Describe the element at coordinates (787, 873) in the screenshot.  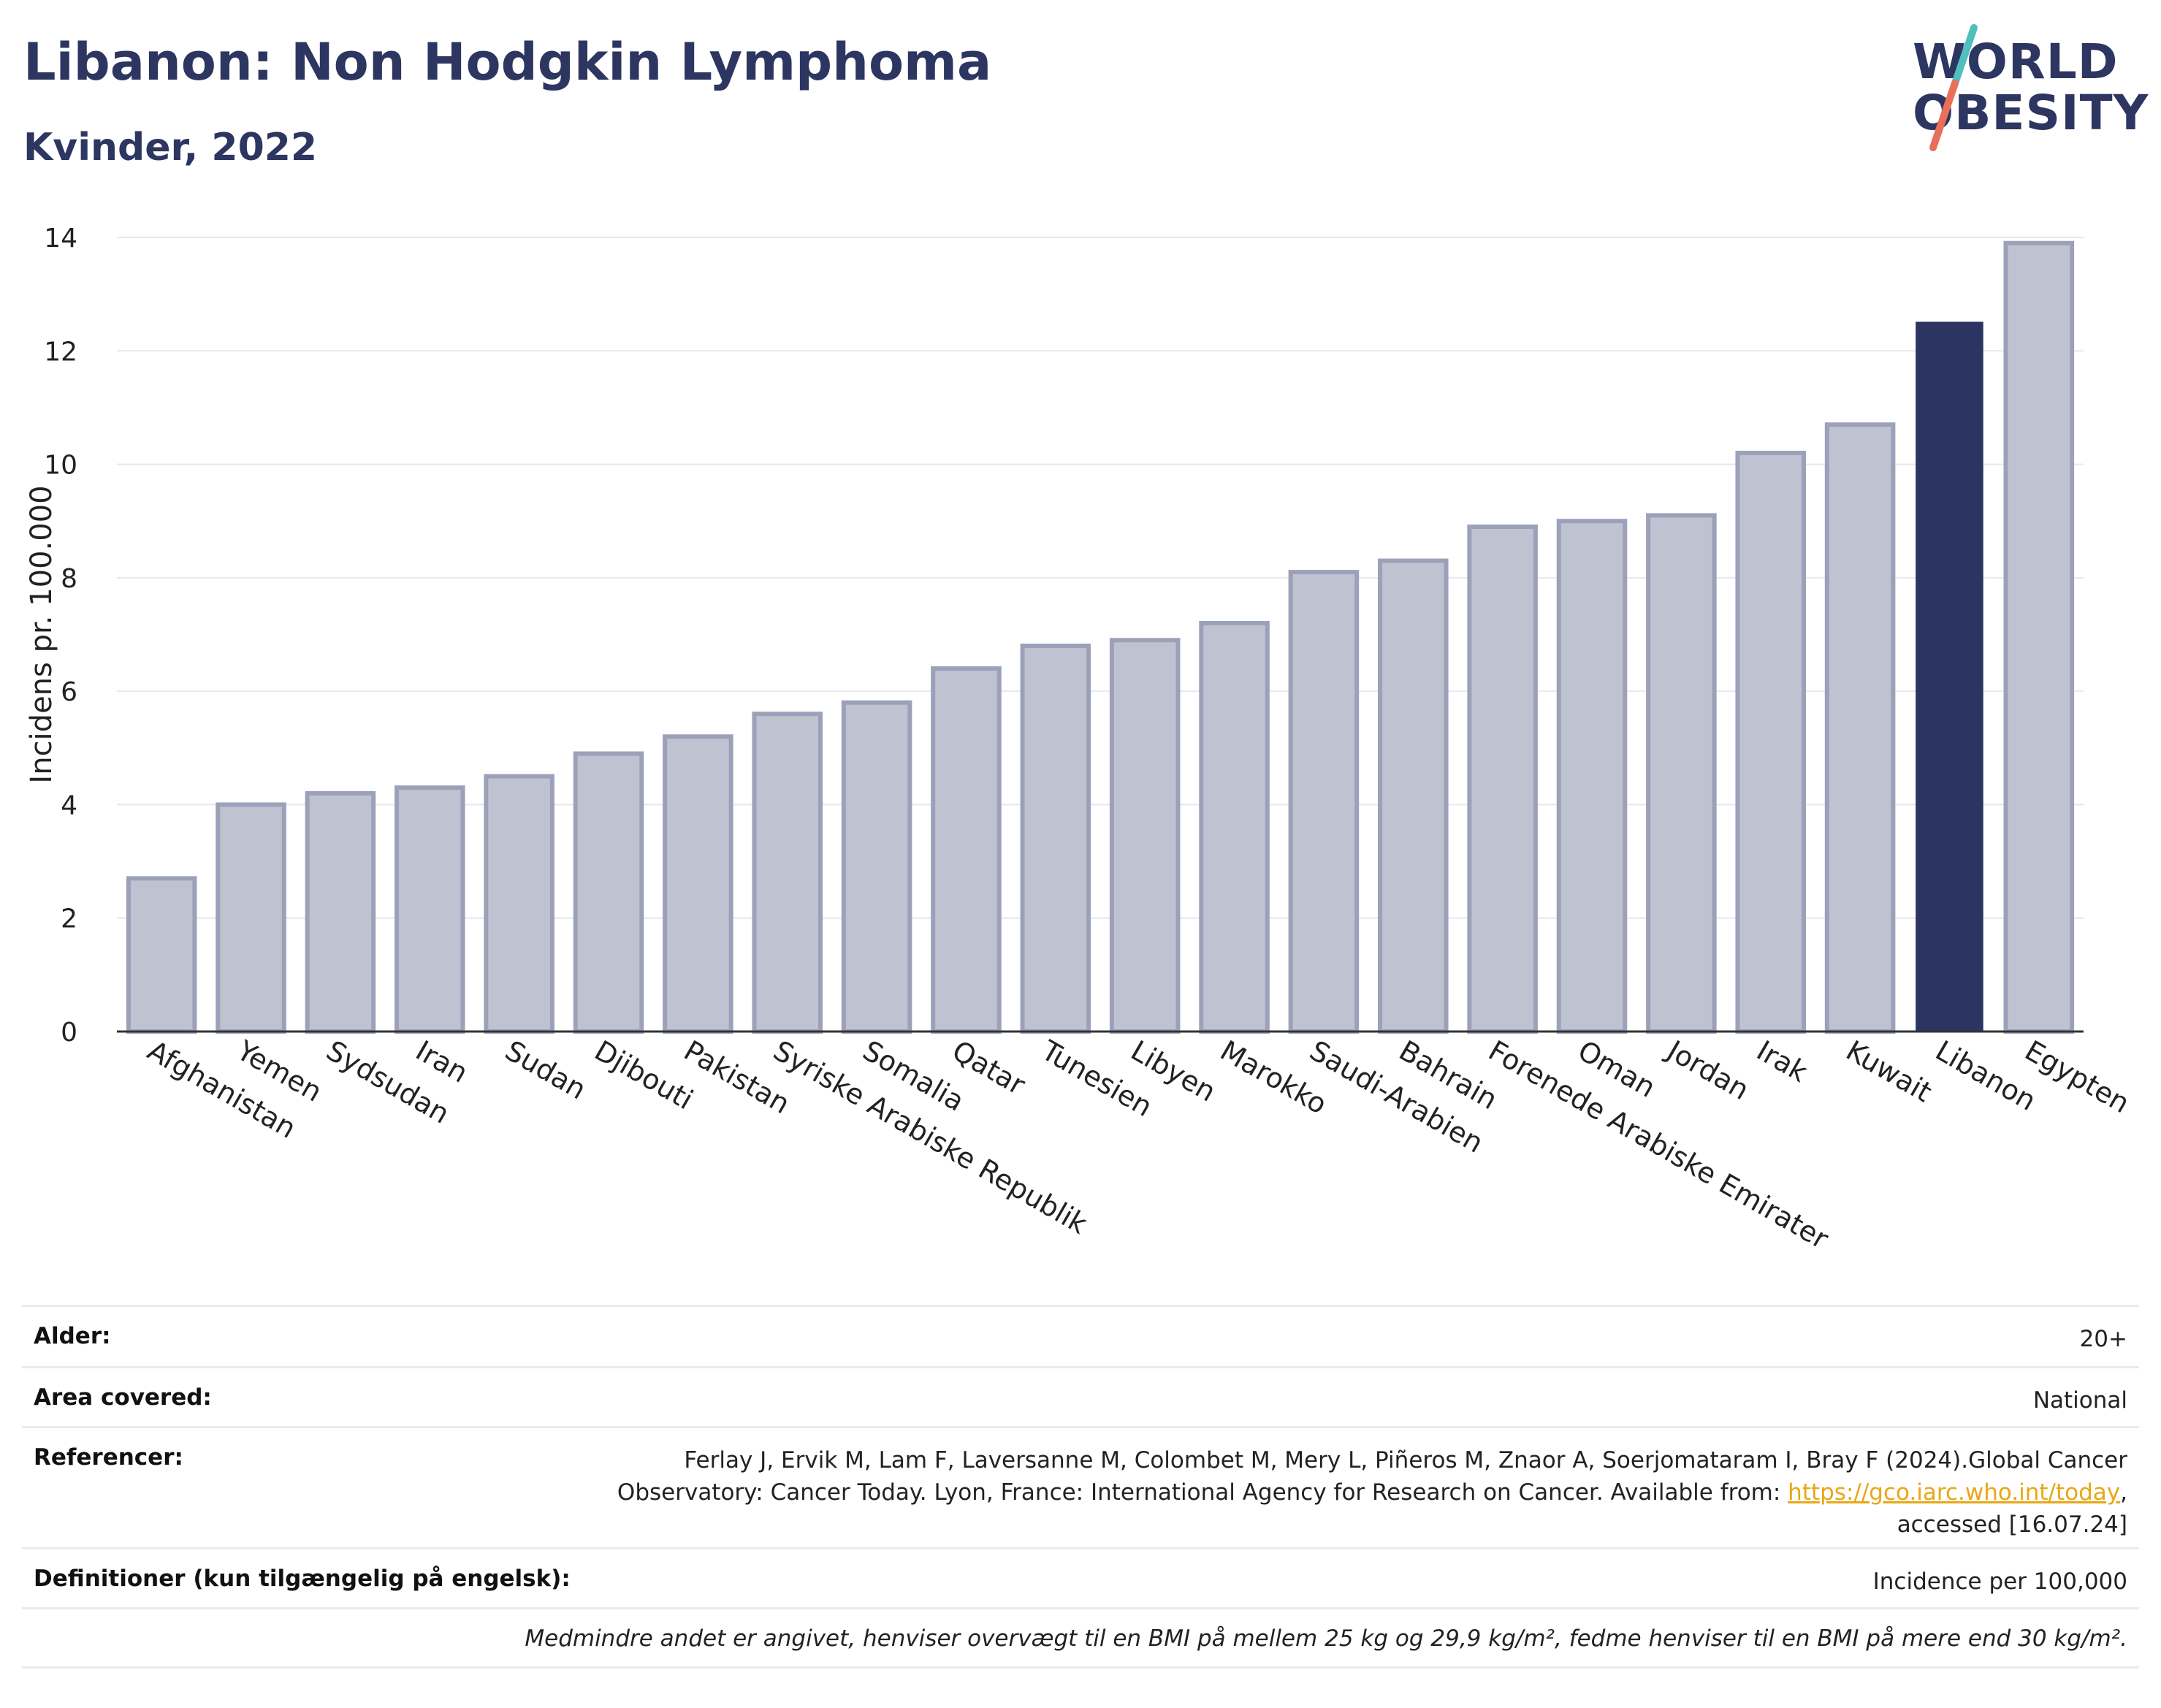
I see `bar-syriske-arabiske-republik` at that location.